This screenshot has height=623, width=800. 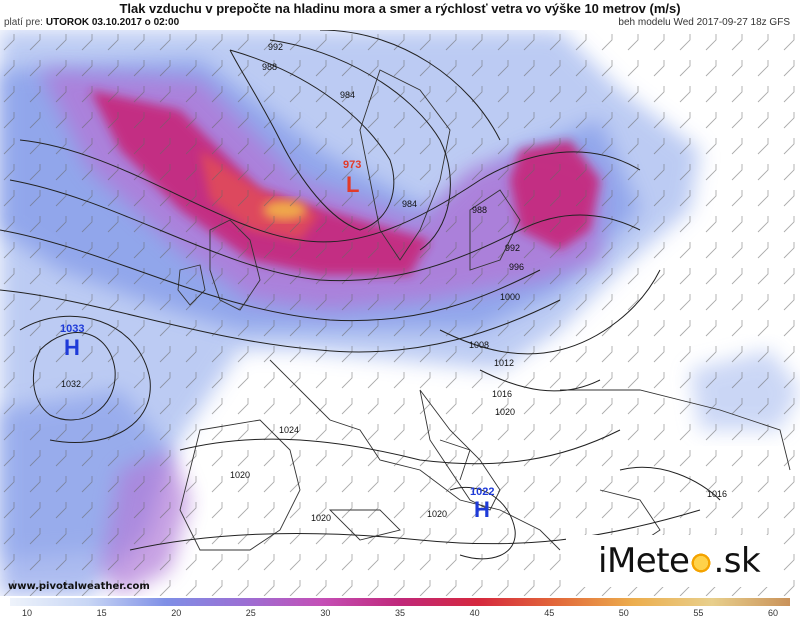 What do you see at coordinates (27, 613) in the screenshot?
I see `colorbar-tick-label: 10` at bounding box center [27, 613].